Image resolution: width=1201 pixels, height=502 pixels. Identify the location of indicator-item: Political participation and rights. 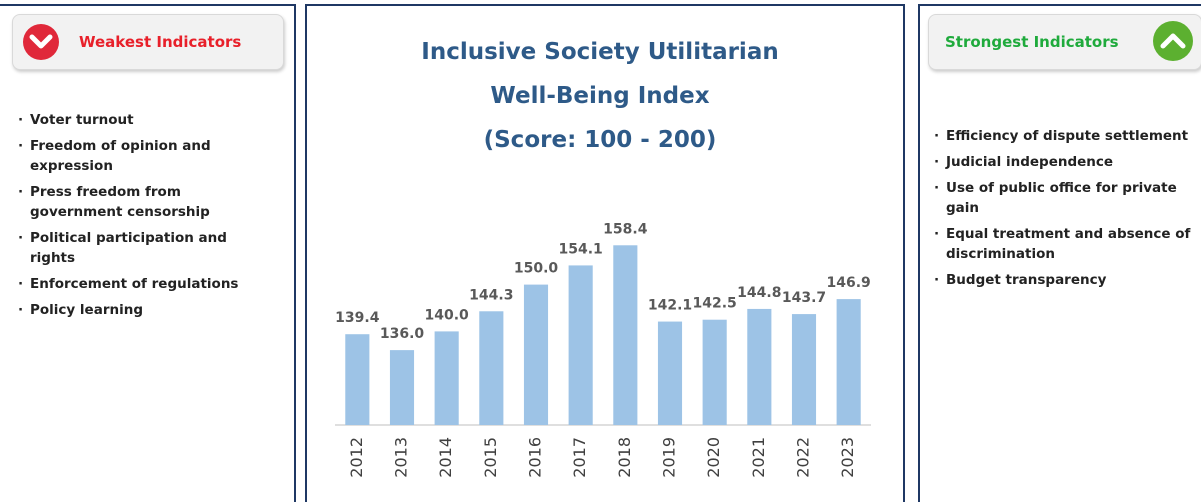
(138, 248).